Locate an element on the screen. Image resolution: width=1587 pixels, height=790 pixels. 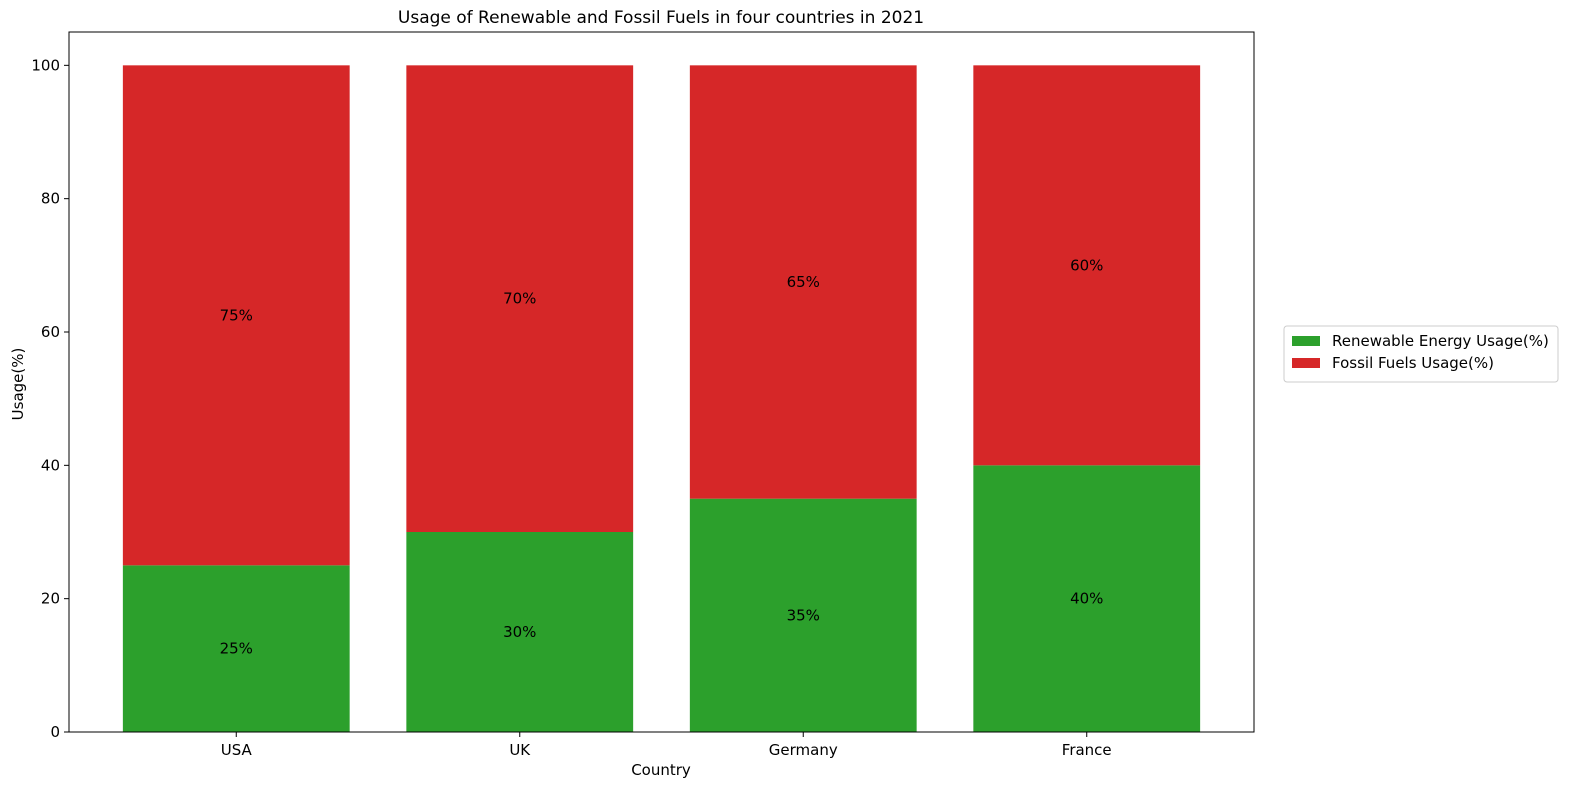
legend-label-0: Renewable Energy Usage(%) is located at coordinates (1440, 341).